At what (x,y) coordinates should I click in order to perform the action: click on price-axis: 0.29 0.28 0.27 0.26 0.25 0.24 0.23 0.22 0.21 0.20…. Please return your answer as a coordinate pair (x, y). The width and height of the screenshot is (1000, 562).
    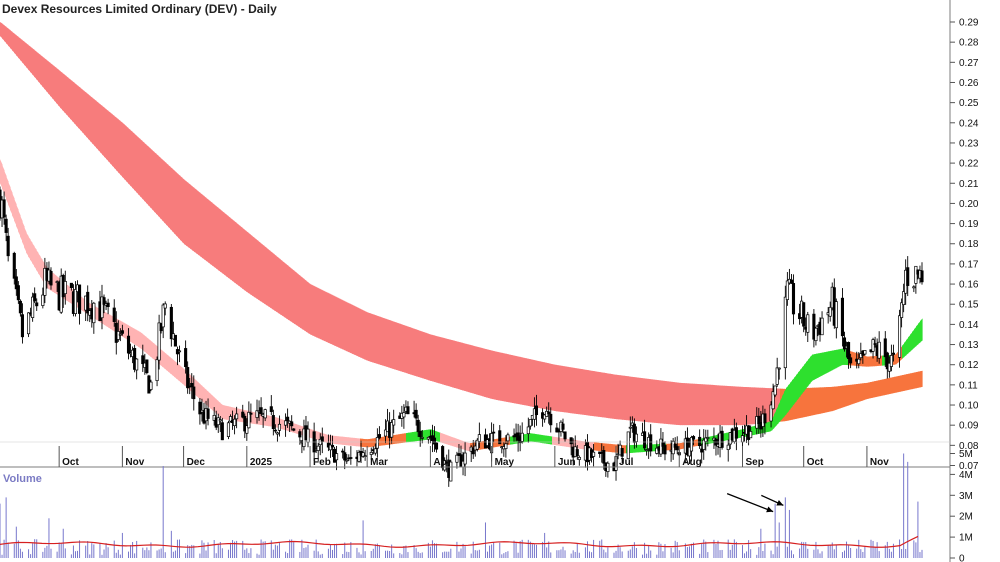
    Looking at the image, I should click on (964, 245).